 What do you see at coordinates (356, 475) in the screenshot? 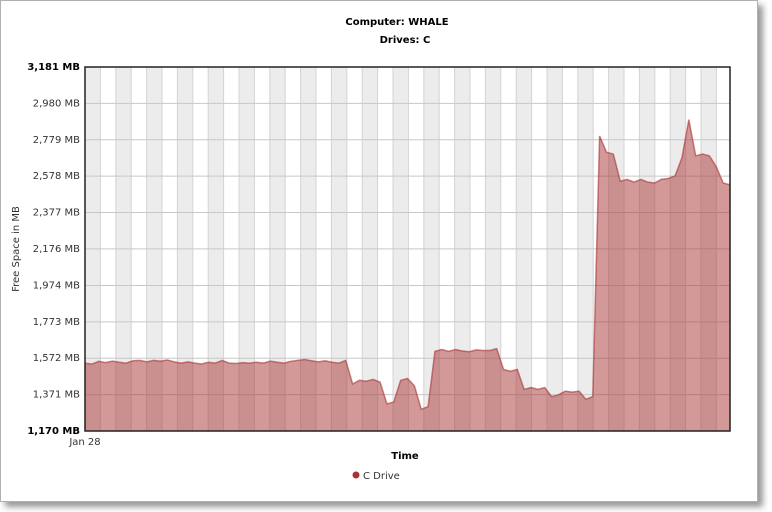
I see `legend-marker` at bounding box center [356, 475].